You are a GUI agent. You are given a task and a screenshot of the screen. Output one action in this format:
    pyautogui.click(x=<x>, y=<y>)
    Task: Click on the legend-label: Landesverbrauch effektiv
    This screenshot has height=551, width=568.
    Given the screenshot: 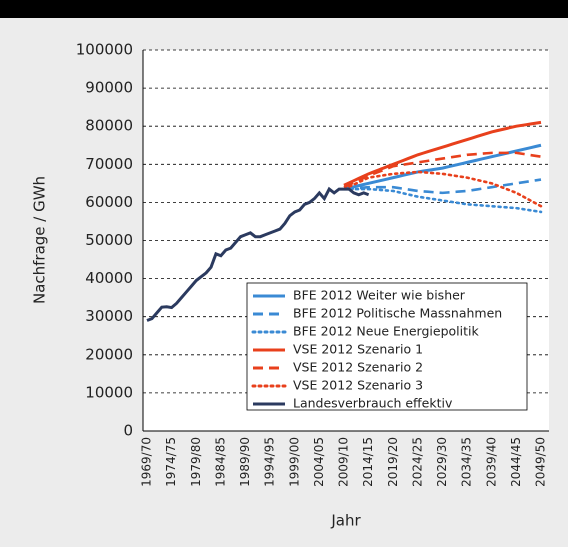 What is the action you would take?
    pyautogui.click(x=373, y=403)
    